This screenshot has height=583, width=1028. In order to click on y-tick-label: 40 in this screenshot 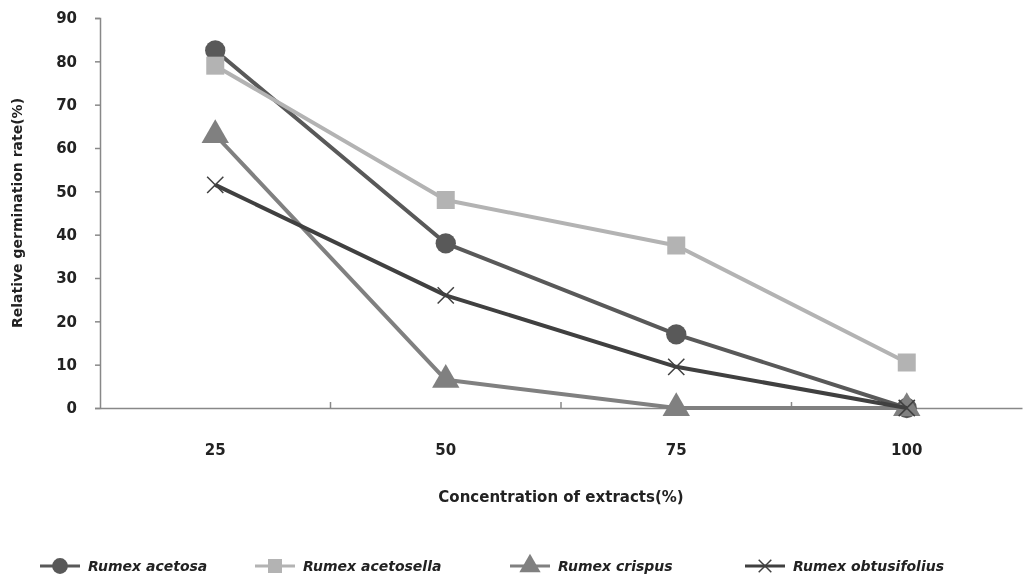, I will do `click(66, 234)`.